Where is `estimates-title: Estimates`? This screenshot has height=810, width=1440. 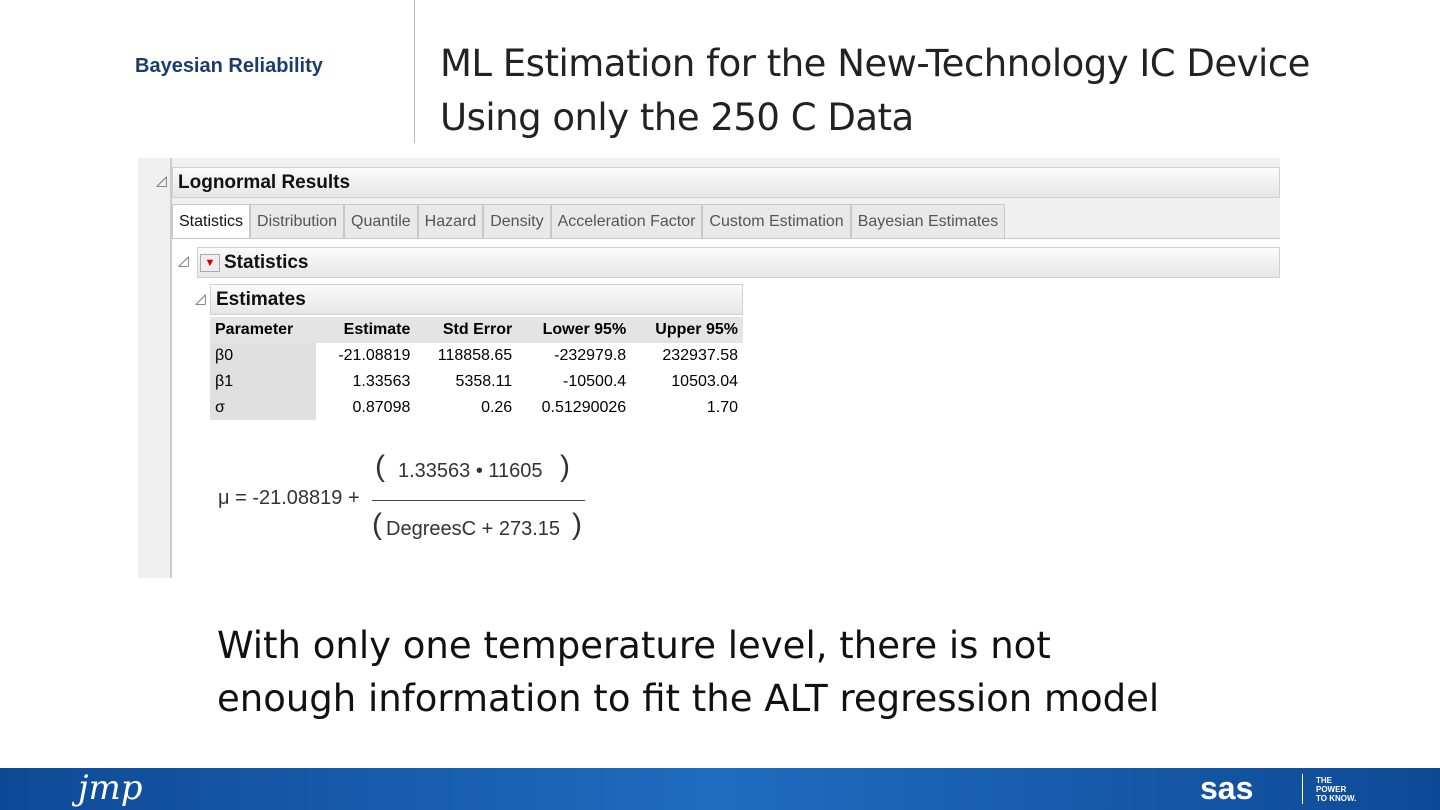
estimates-title: Estimates is located at coordinates (261, 299).